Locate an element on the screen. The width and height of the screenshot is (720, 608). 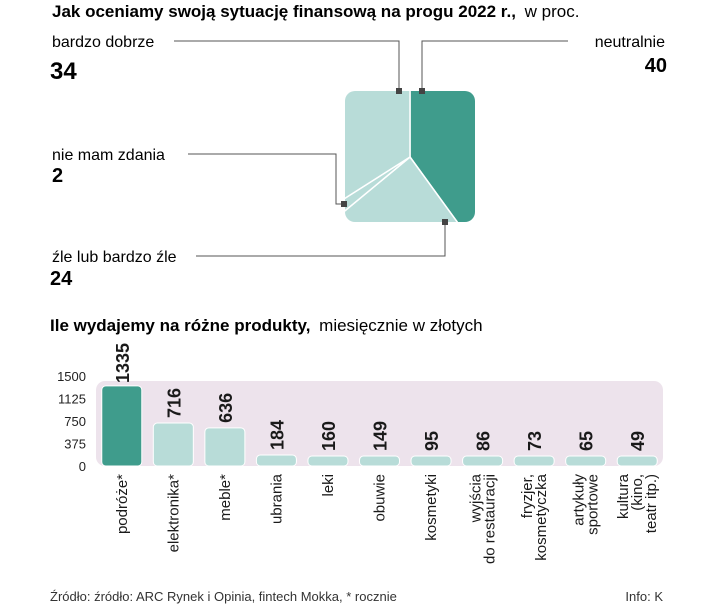
category-label: ubrania is located at coordinates (276, 498).